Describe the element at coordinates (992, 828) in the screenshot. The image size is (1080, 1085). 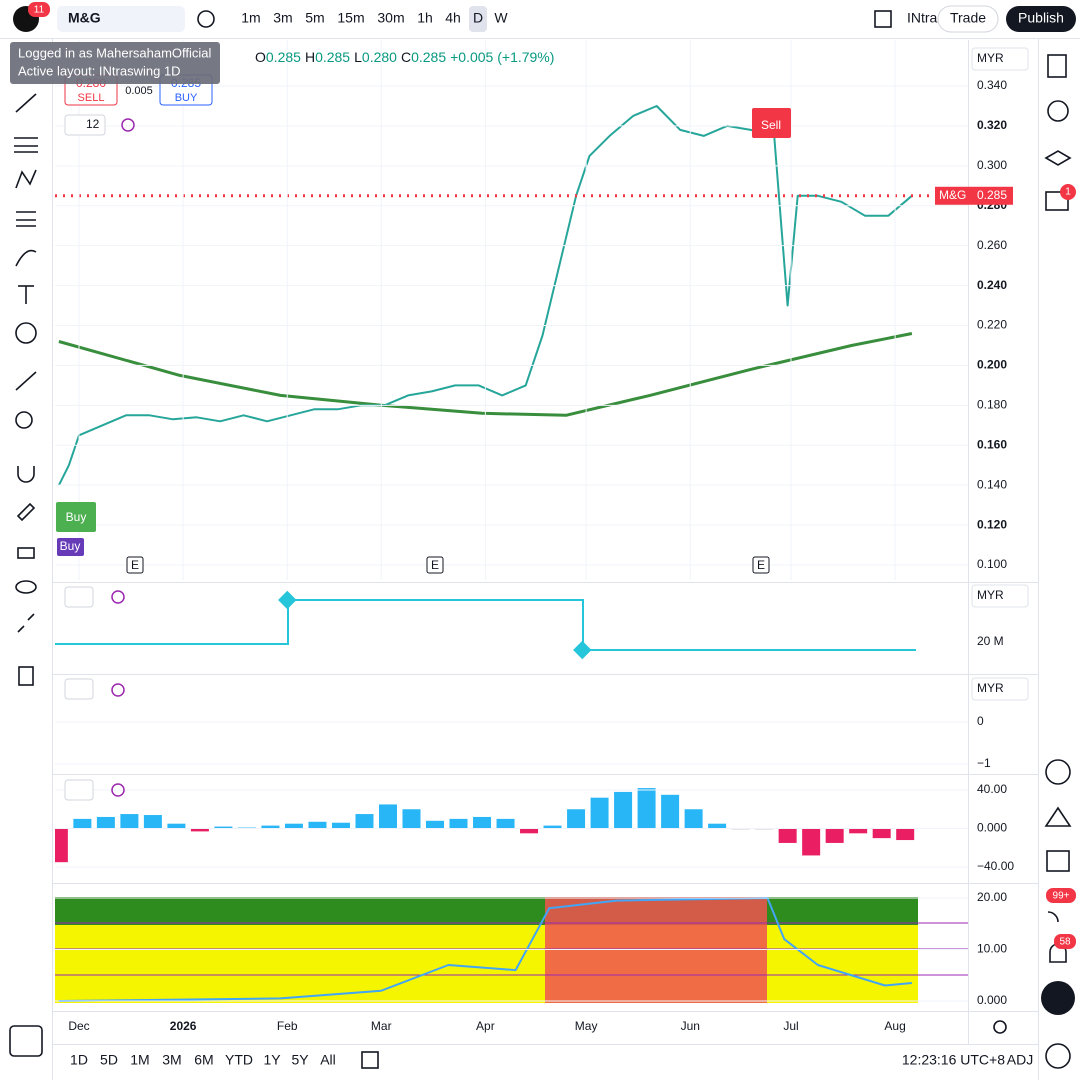
I see `y-tick-label: 0.000` at that location.